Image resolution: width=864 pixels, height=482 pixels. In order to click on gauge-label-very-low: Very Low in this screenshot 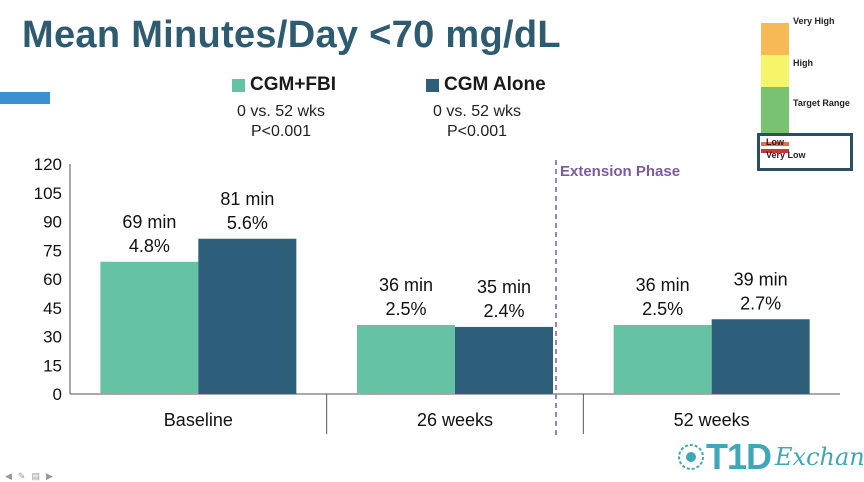, I will do `click(786, 155)`.